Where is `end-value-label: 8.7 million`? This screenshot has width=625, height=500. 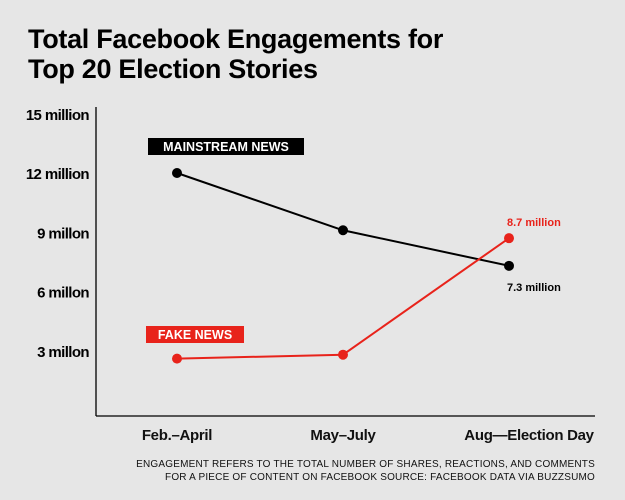 end-value-label: 8.7 million is located at coordinates (534, 223).